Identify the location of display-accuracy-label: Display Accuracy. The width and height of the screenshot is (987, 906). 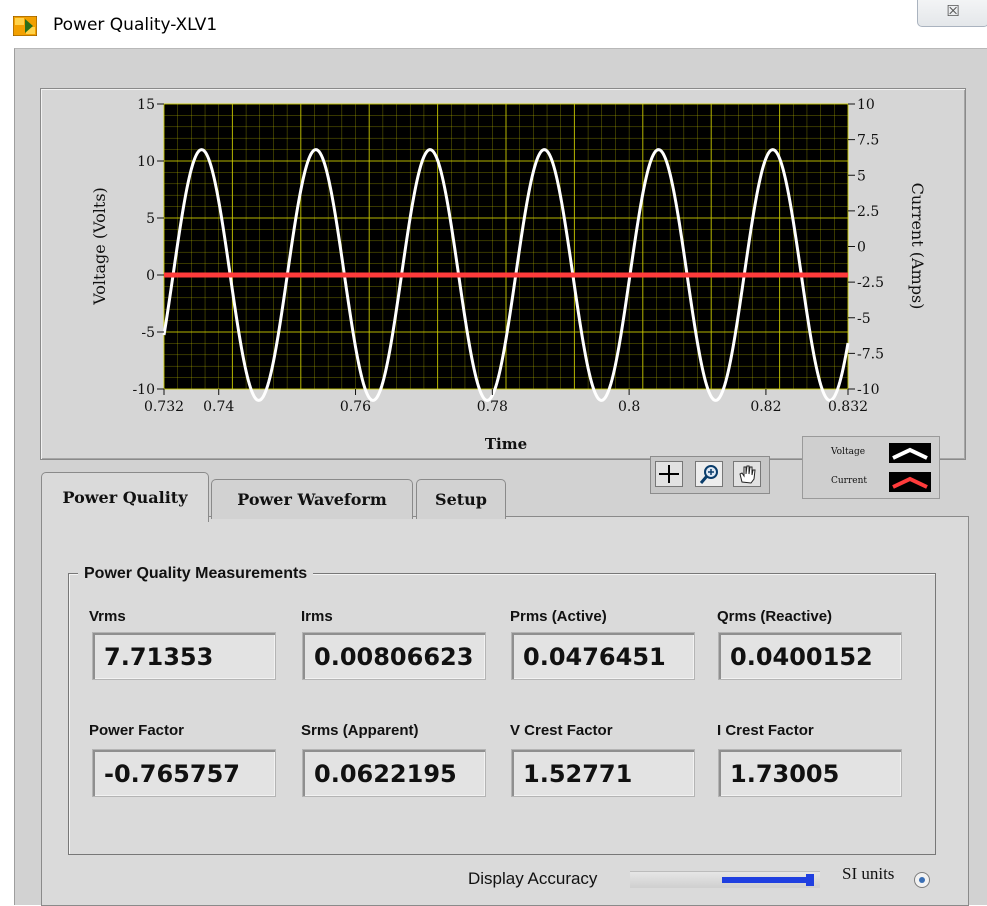
(533, 878).